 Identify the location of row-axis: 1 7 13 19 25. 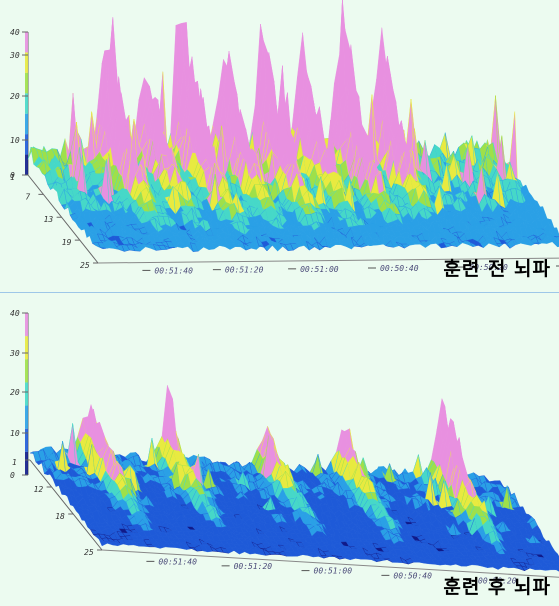
(54, 221).